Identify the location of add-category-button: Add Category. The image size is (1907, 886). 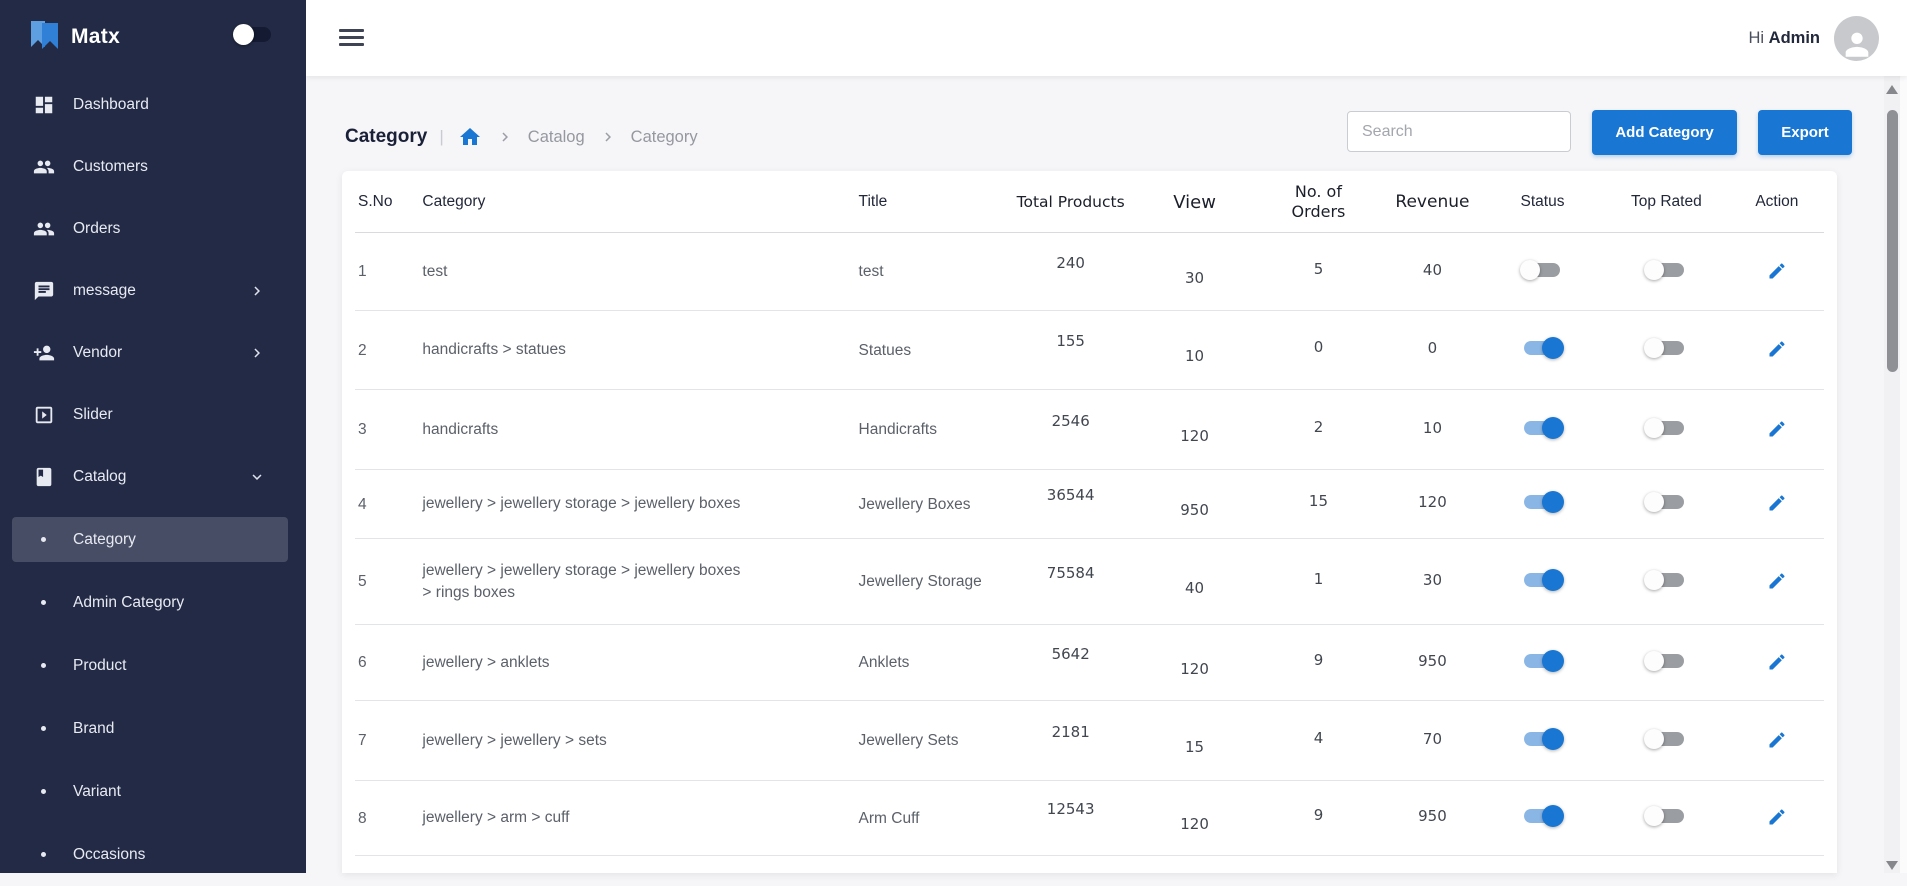
(1664, 132).